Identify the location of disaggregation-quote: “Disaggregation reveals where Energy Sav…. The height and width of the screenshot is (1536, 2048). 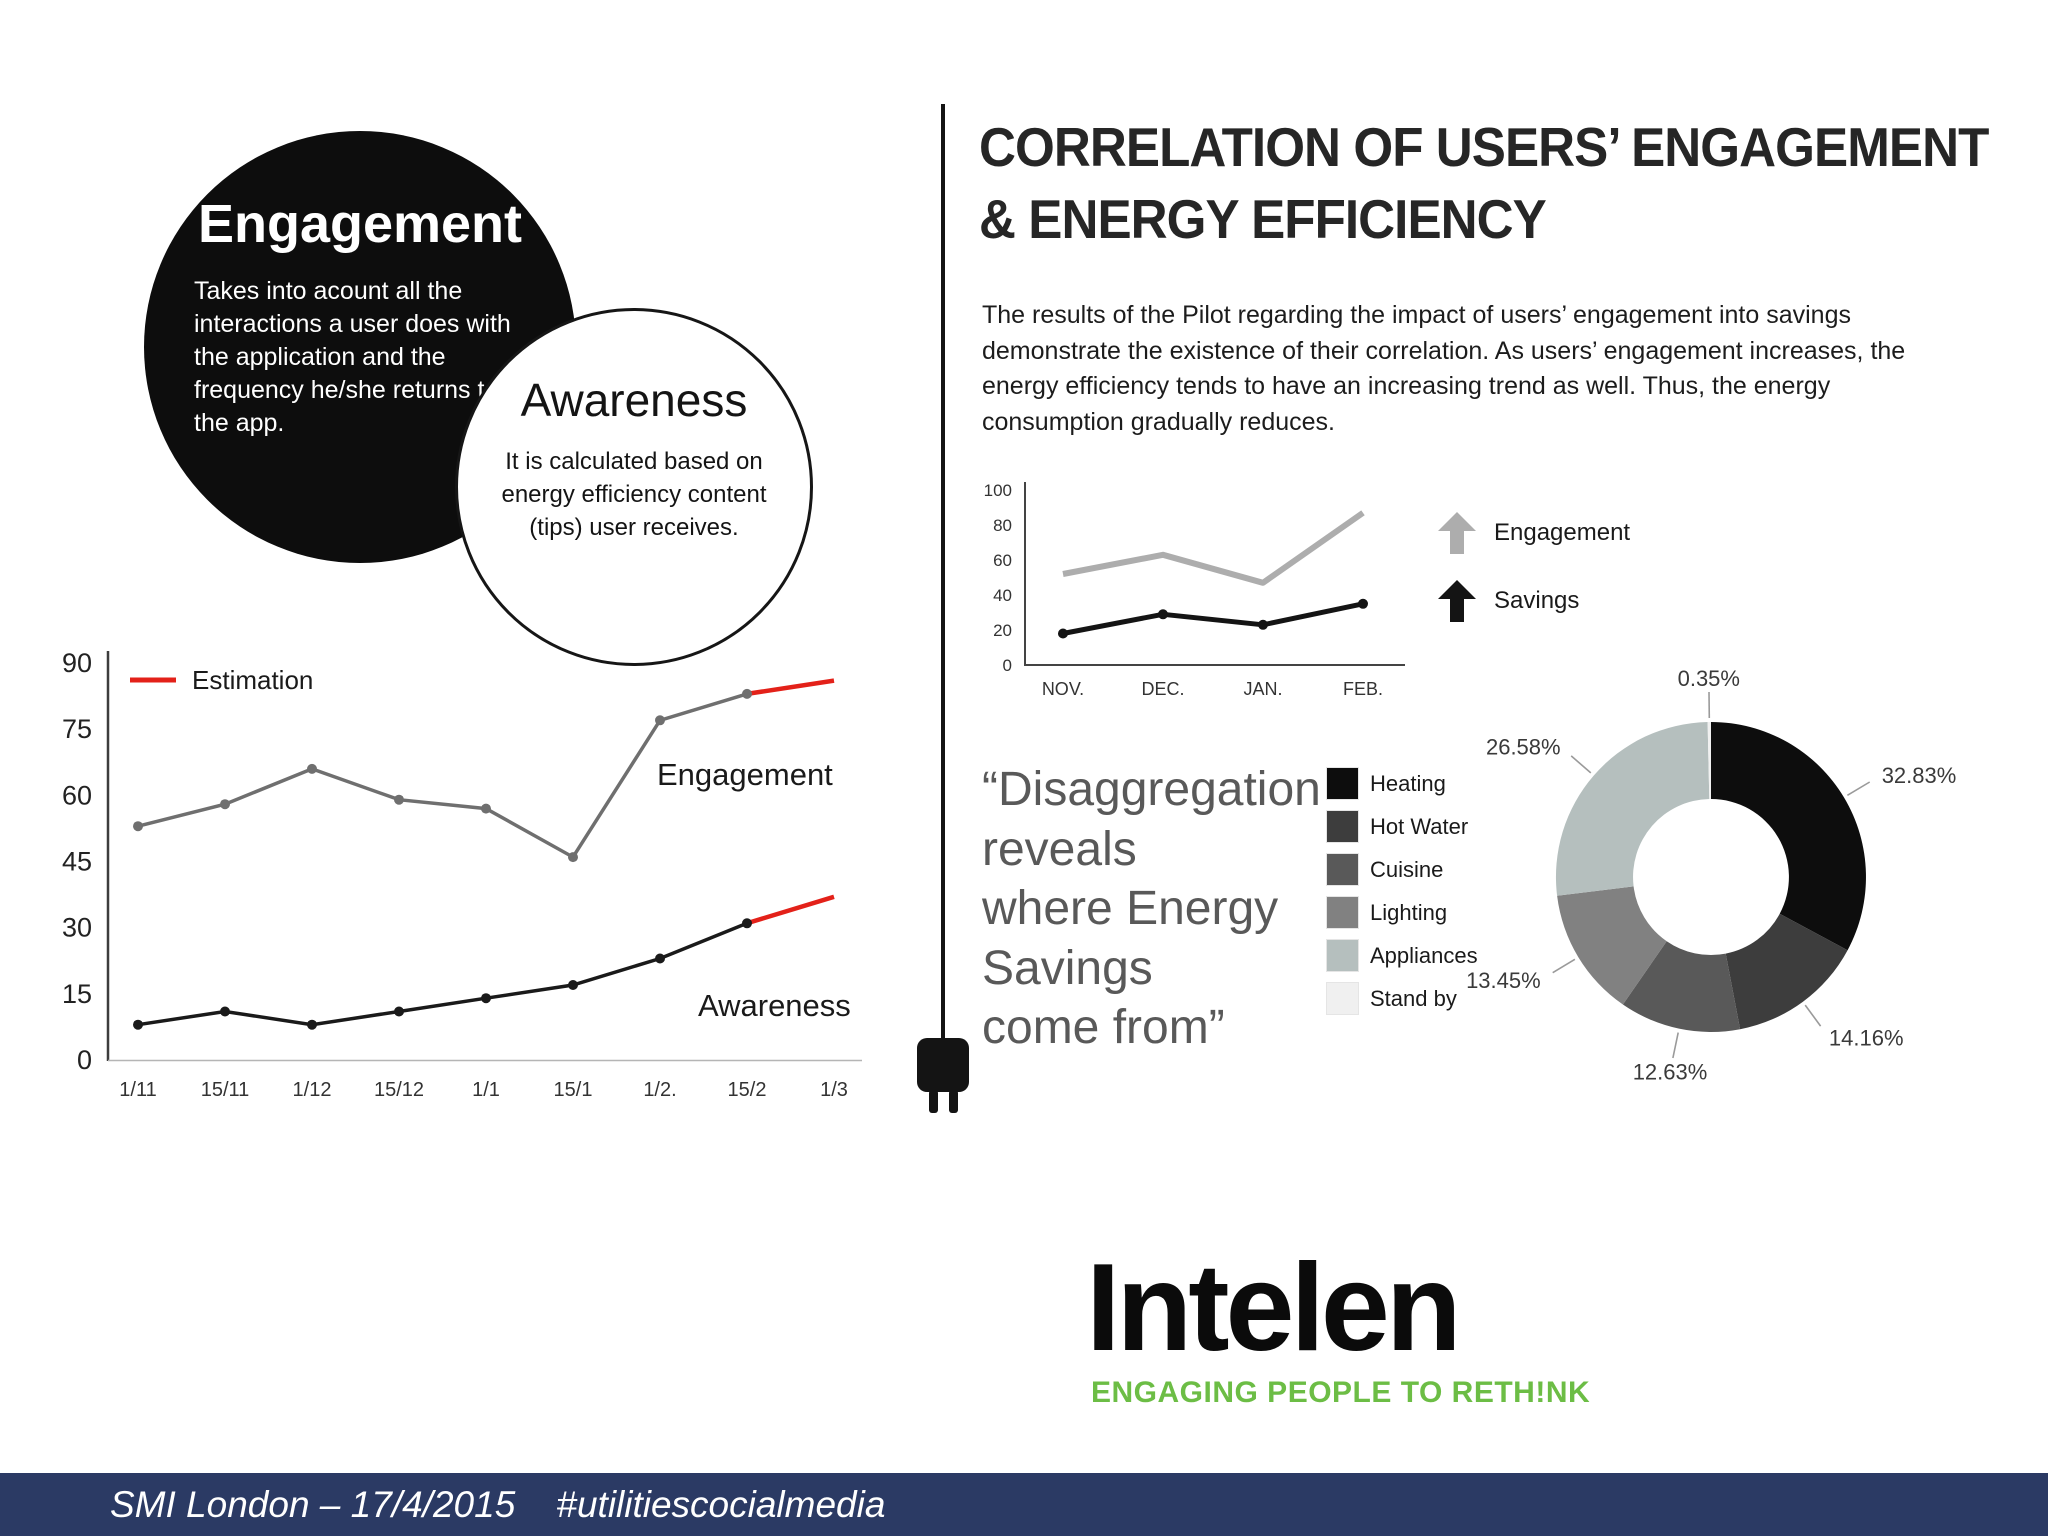
(1151, 909).